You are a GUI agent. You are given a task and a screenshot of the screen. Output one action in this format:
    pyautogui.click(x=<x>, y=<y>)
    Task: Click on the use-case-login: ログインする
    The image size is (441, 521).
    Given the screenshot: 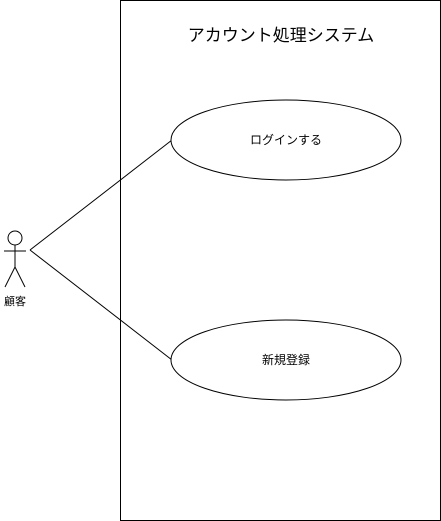 What is the action you would take?
    pyautogui.click(x=286, y=140)
    